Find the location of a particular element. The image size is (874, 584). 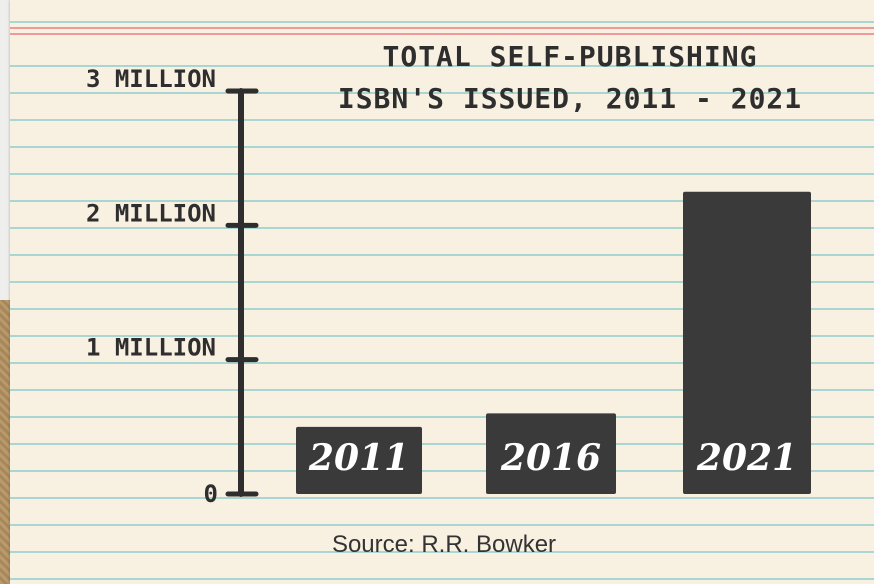

chart-title-line-2: ISBN'S ISSUED, 2011 - 2021 is located at coordinates (570, 98).